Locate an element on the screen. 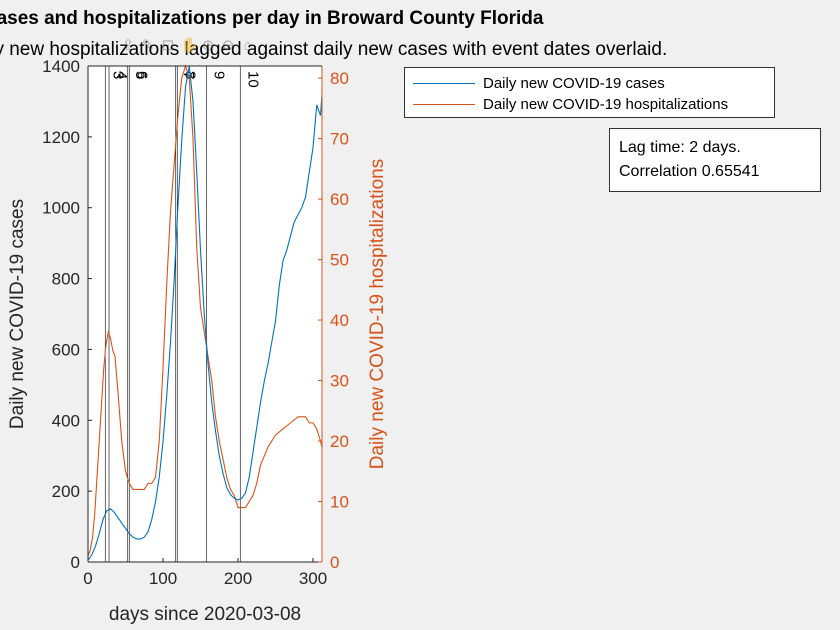 The width and height of the screenshot is (840, 630). legend-label-cases: Daily new COVID-19 cases is located at coordinates (574, 83).